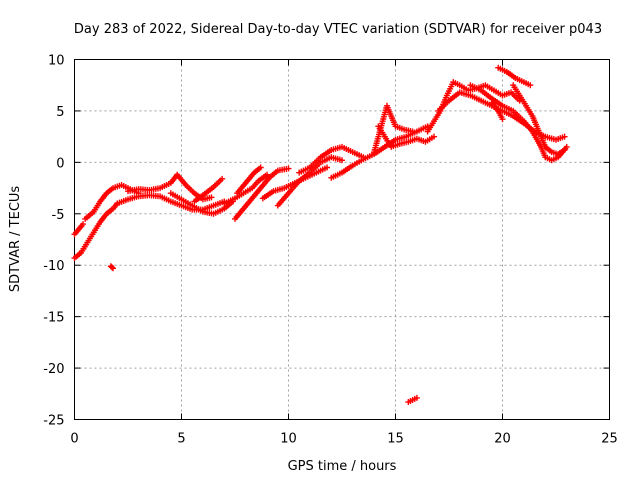 Image resolution: width=640 pixels, height=480 pixels. I want to click on x-tick-label: 25, so click(609, 439).